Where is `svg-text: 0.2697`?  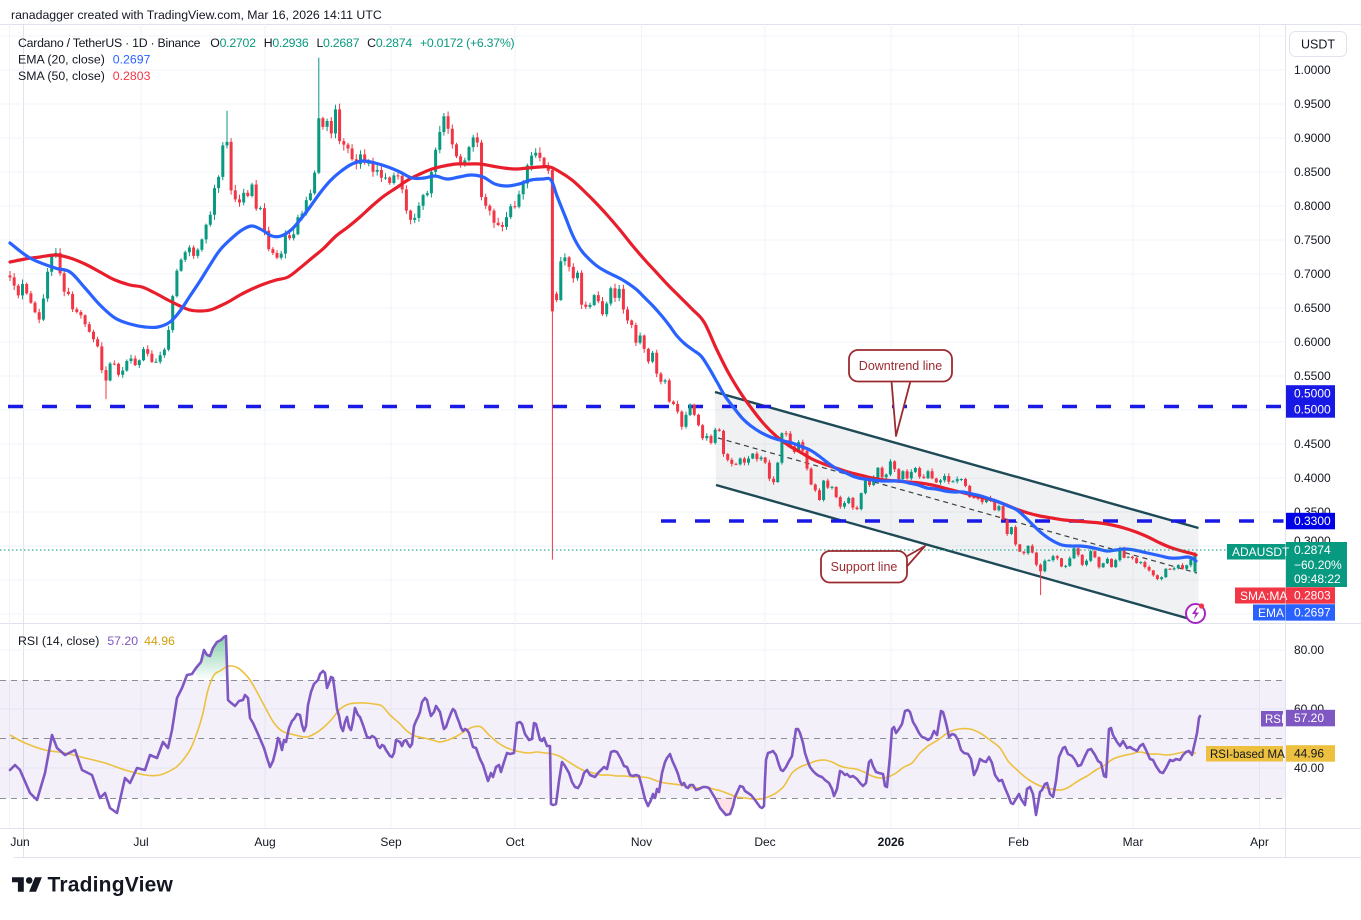
svg-text: 0.2697 is located at coordinates (1312, 613).